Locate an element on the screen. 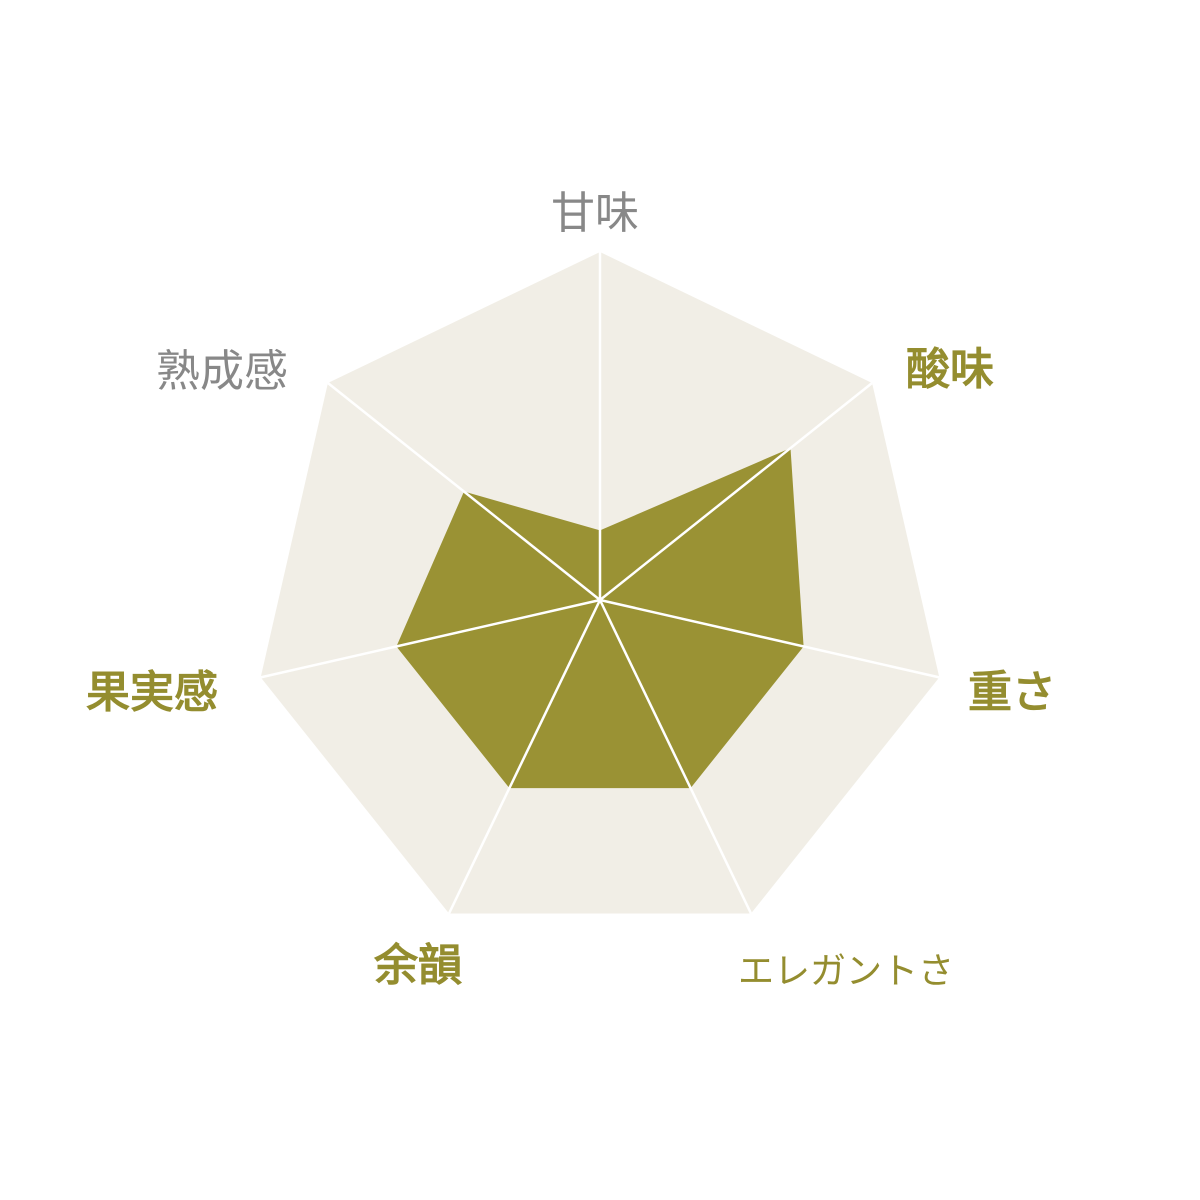 This screenshot has height=1200, width=1200. axis-label-fruitiness: 果実感 is located at coordinates (152, 692).